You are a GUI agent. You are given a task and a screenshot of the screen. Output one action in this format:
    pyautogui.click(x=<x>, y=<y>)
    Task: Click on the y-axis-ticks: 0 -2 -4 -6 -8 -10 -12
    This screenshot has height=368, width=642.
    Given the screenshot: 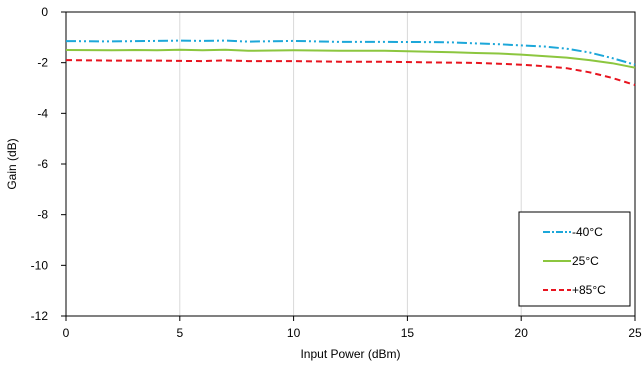 What is the action you would take?
    pyautogui.click(x=48, y=164)
    